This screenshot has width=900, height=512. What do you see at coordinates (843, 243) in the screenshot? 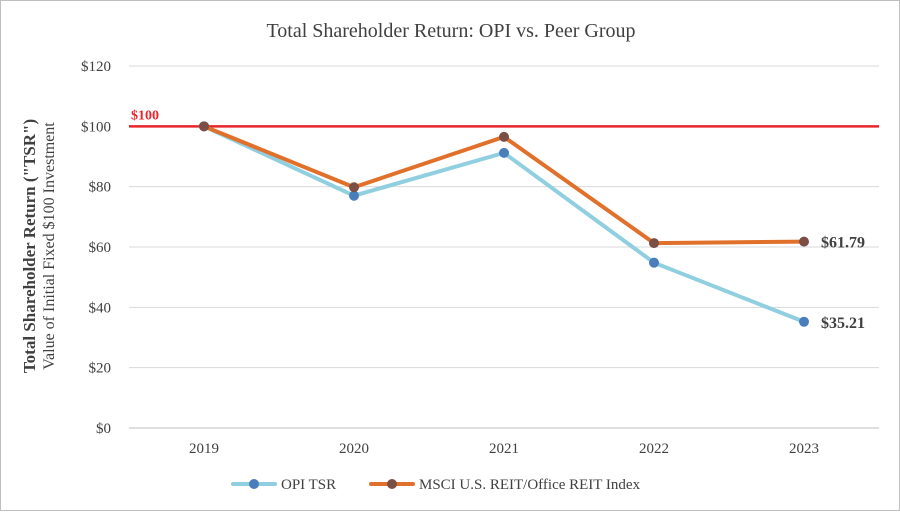
I see `end-data-label: $61.79` at bounding box center [843, 243].